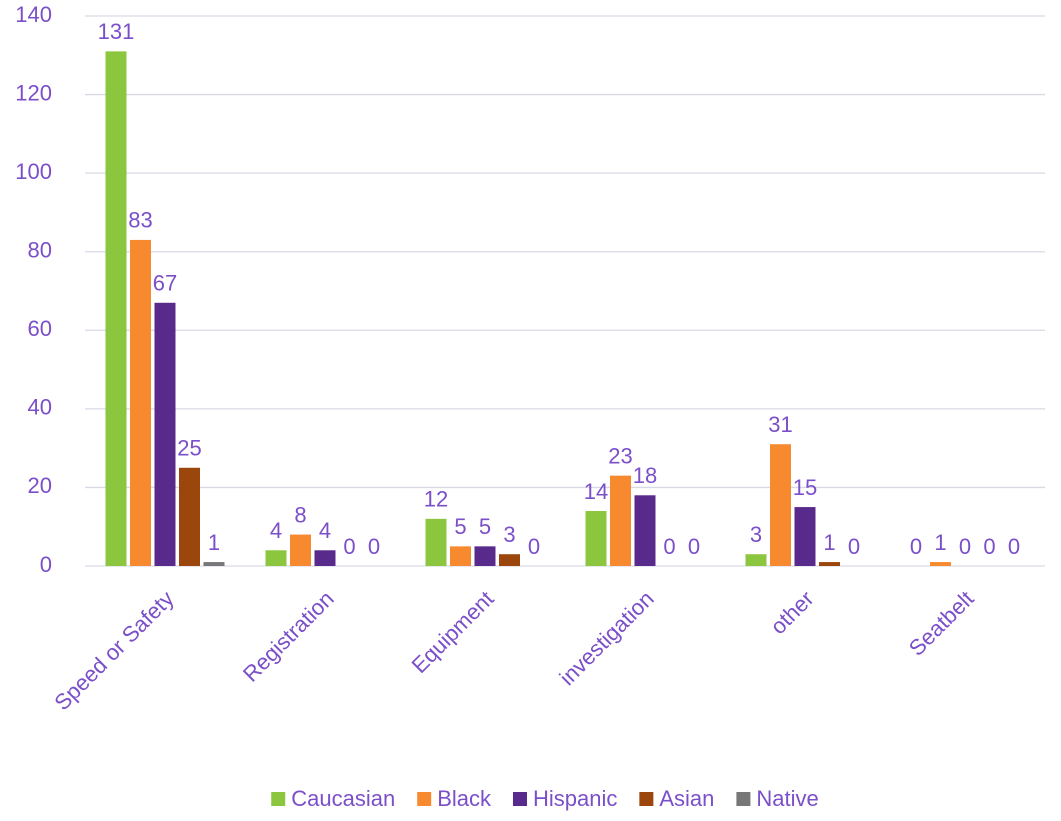  What do you see at coordinates (787, 798) in the screenshot?
I see `legend-label: Native` at bounding box center [787, 798].